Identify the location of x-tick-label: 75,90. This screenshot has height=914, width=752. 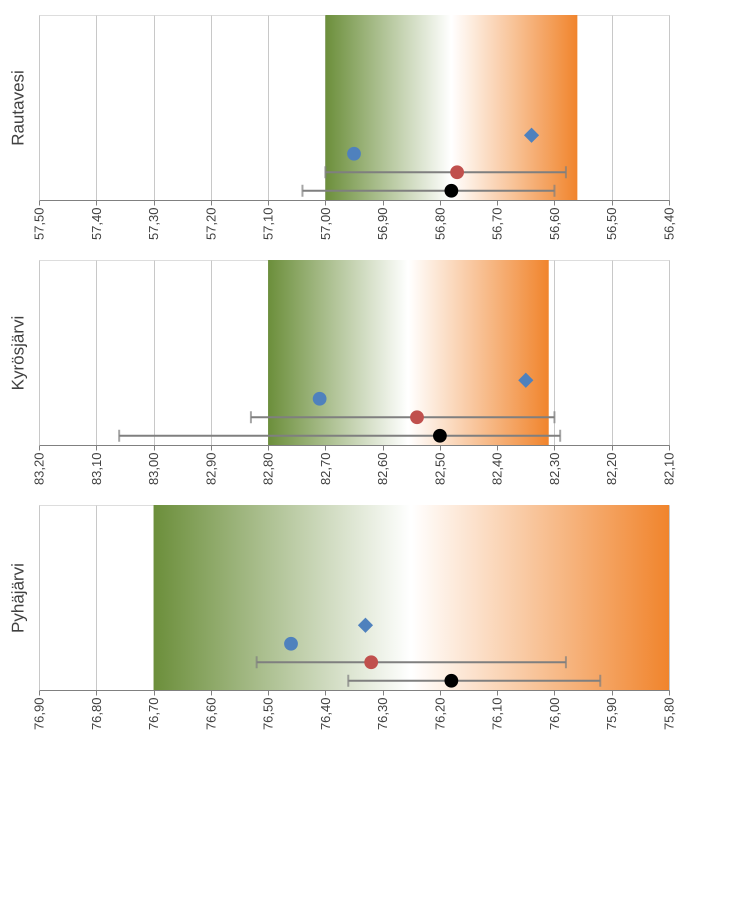
(612, 714).